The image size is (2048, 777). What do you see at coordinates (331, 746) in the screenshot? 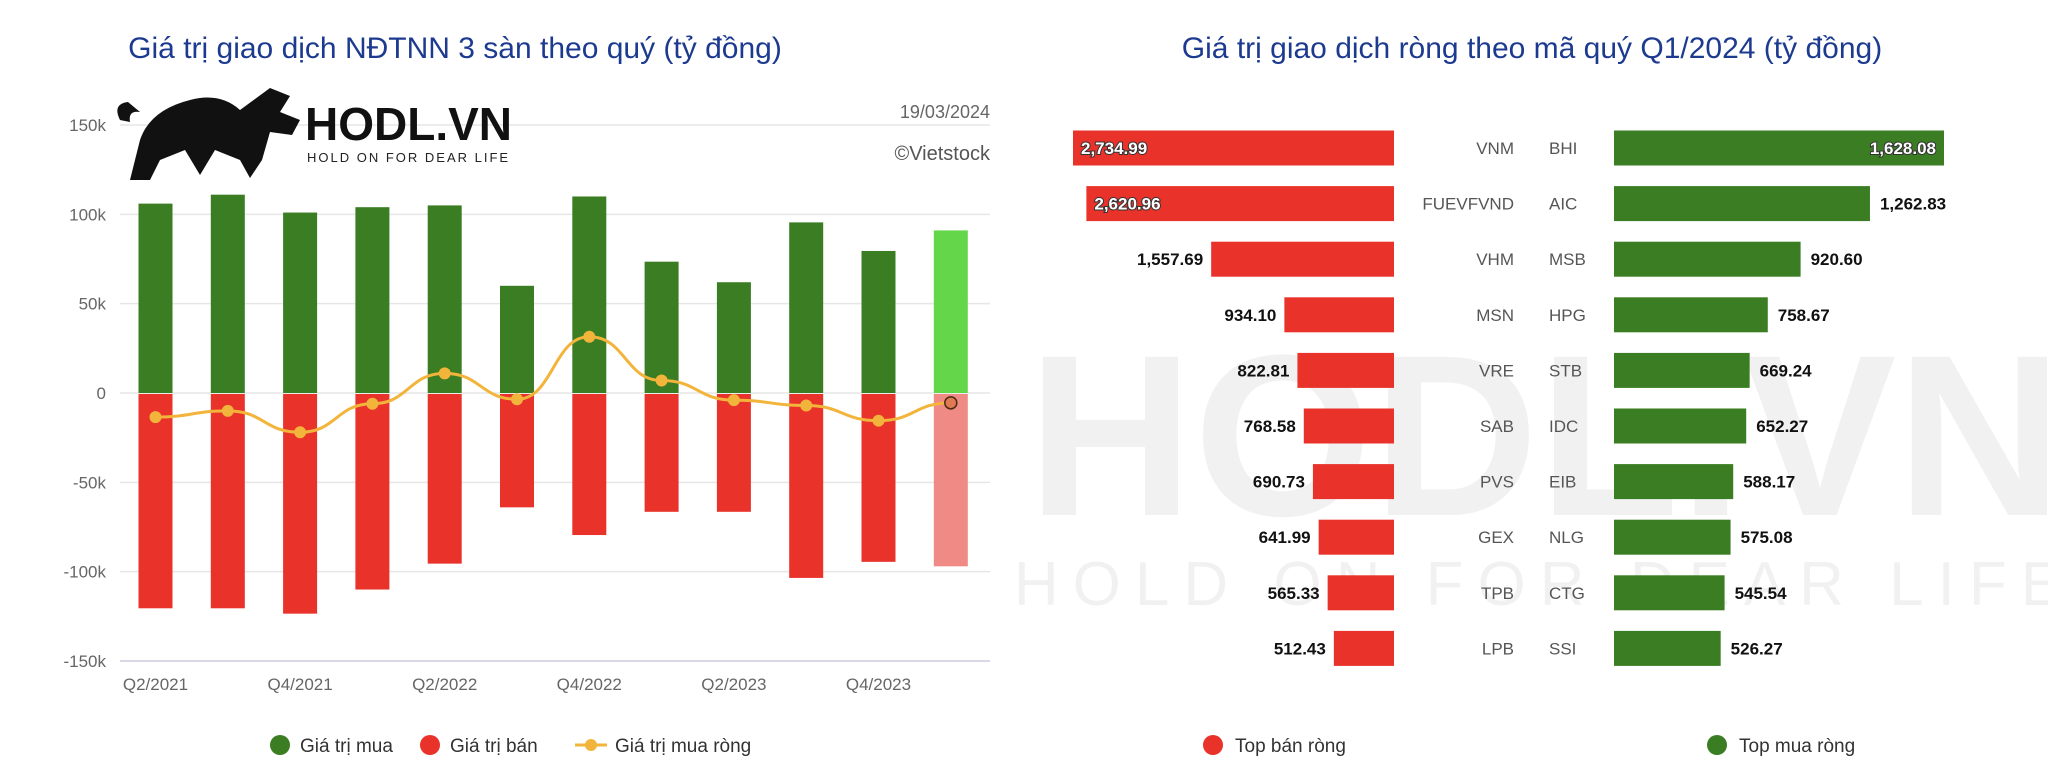
I see `legend-item-buy: Giá trị mua` at bounding box center [331, 746].